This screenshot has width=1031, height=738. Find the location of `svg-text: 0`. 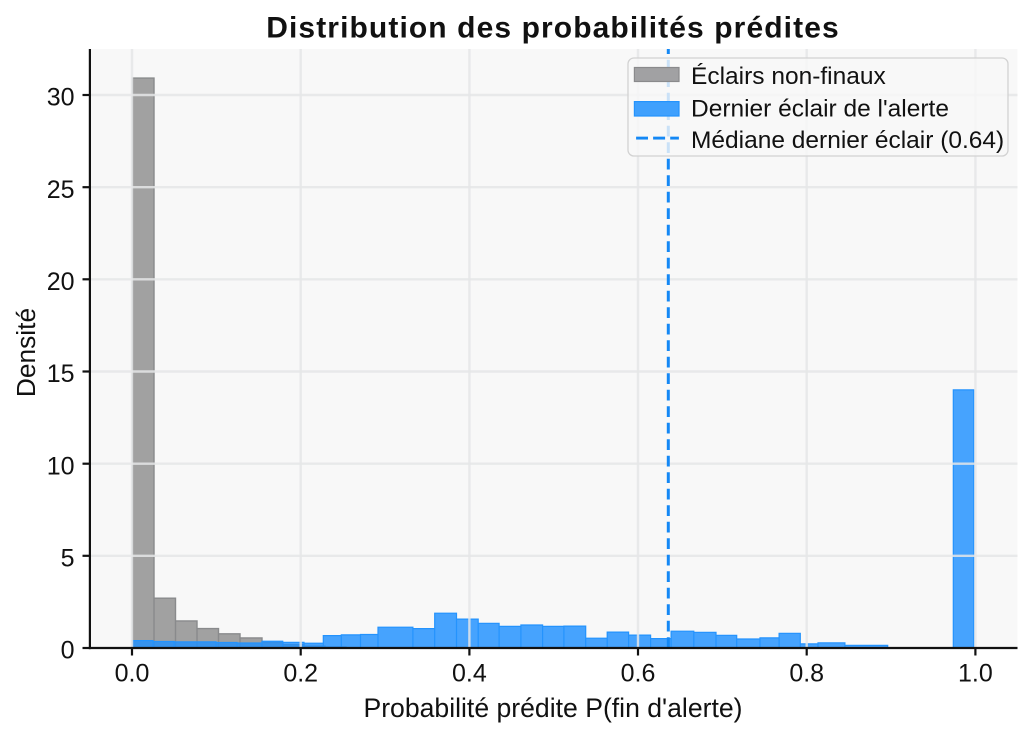

svg-text: 0 is located at coordinates (68, 651).